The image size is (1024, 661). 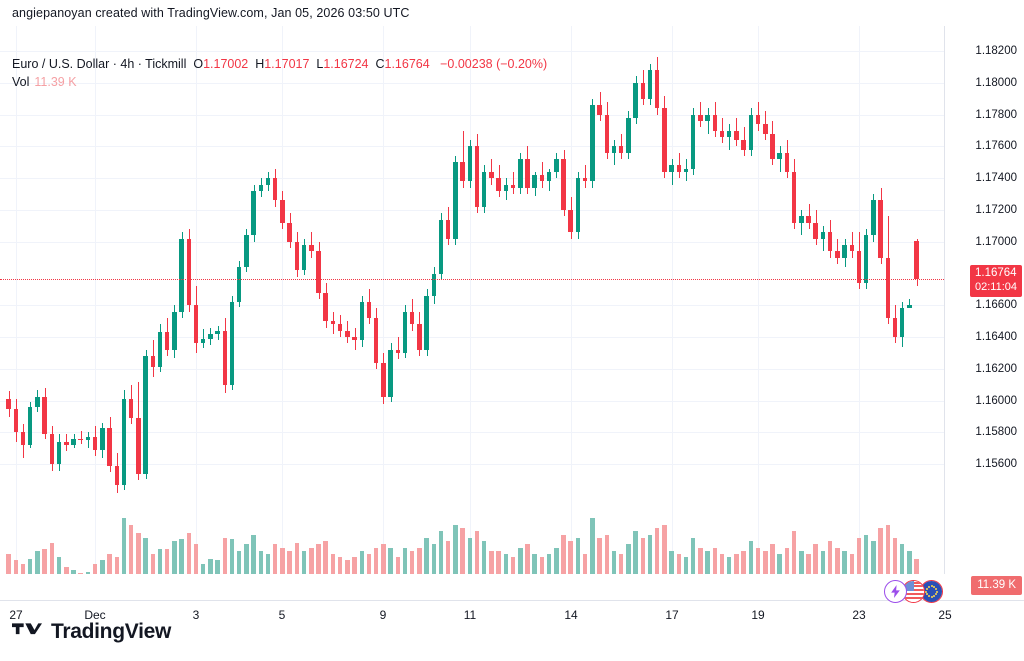 I want to click on current-price-line, so click(x=472, y=280).